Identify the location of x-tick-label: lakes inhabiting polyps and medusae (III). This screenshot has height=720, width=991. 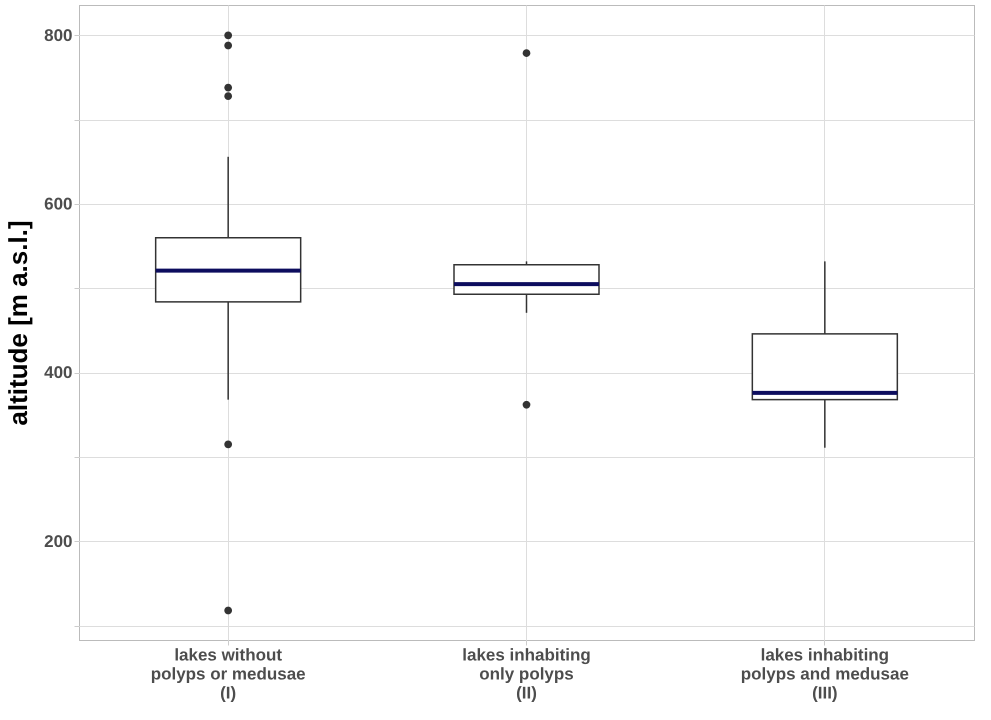
(824, 674).